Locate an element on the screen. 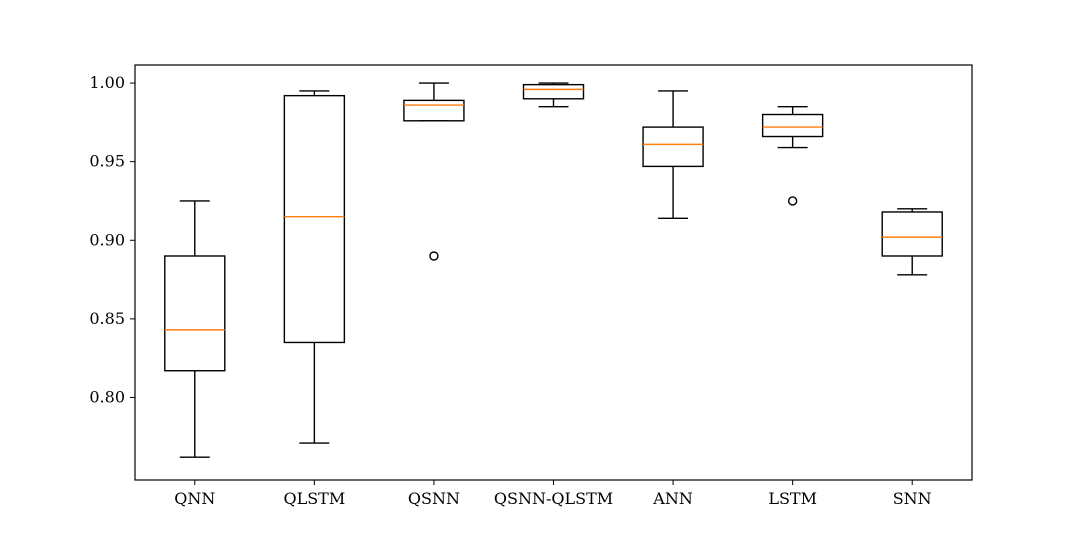 This screenshot has width=1080, height=540. box-ann is located at coordinates (673, 154).